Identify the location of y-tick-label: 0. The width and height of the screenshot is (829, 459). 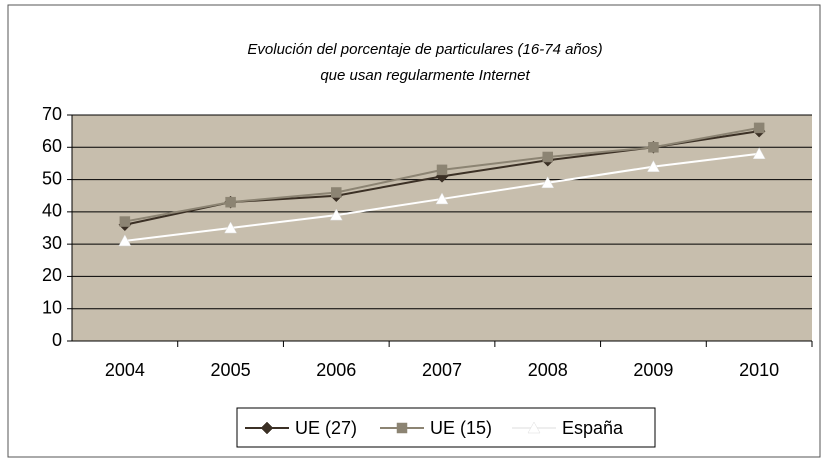
(57, 340).